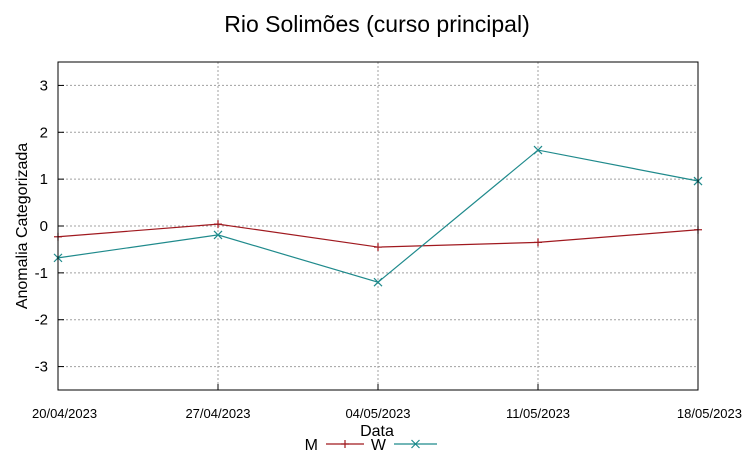  Describe the element at coordinates (217, 413) in the screenshot. I see `x-tick-label: 27/04/2023` at that location.